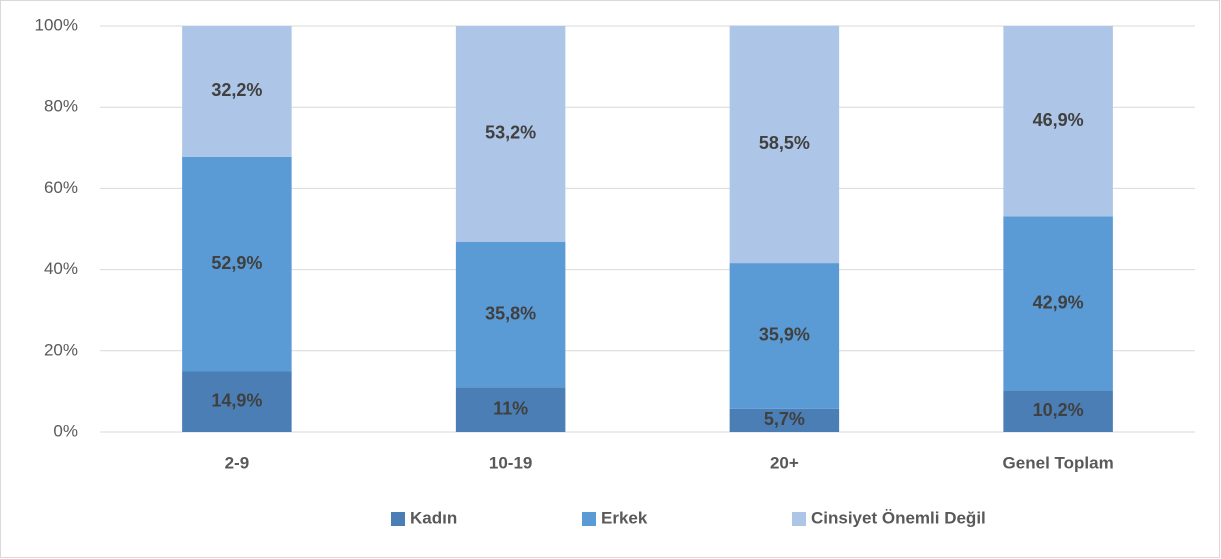 The width and height of the screenshot is (1221, 559). Describe the element at coordinates (61, 187) in the screenshot. I see `y-tick-label: 60%` at that location.